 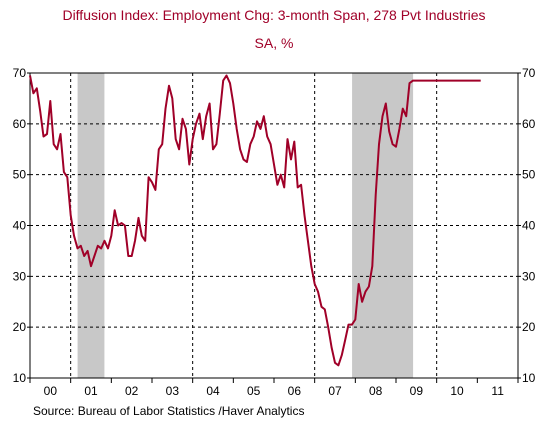 What do you see at coordinates (20, 226) in the screenshot?
I see `y-tick-label-left: 40` at bounding box center [20, 226].